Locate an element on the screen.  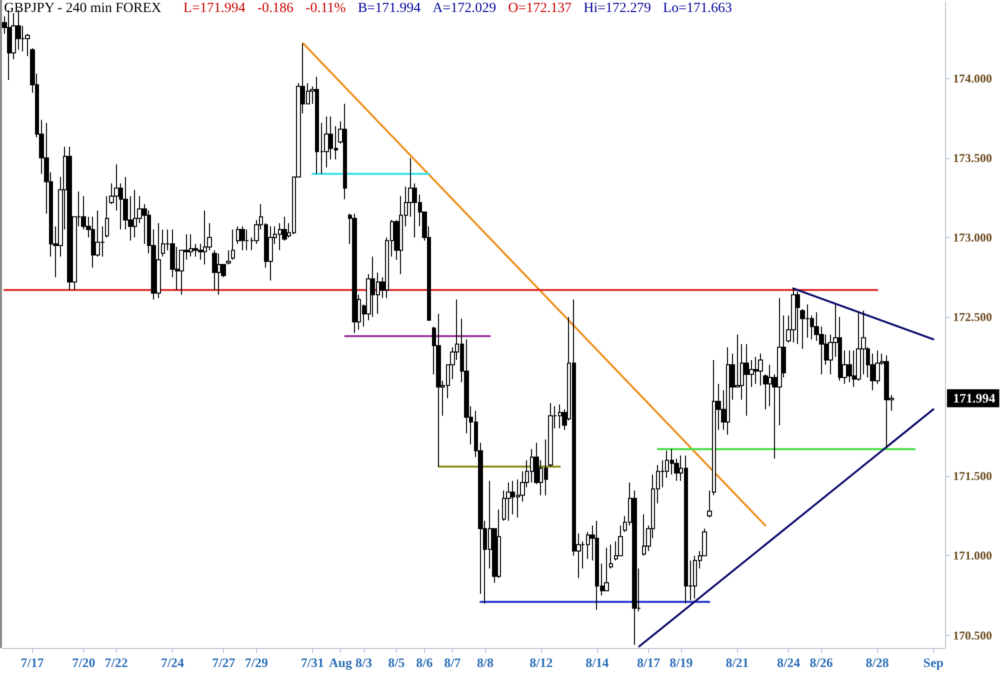
x-tick-label: 8/7 is located at coordinates (453, 662).